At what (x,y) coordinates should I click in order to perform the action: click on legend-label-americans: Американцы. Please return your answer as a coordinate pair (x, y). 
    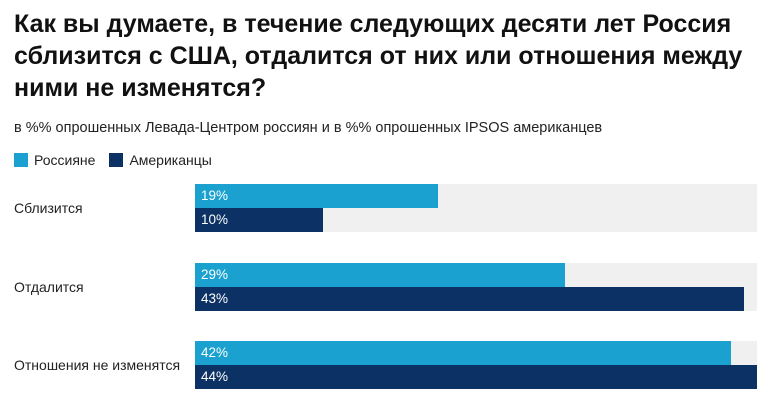
    Looking at the image, I should click on (170, 160).